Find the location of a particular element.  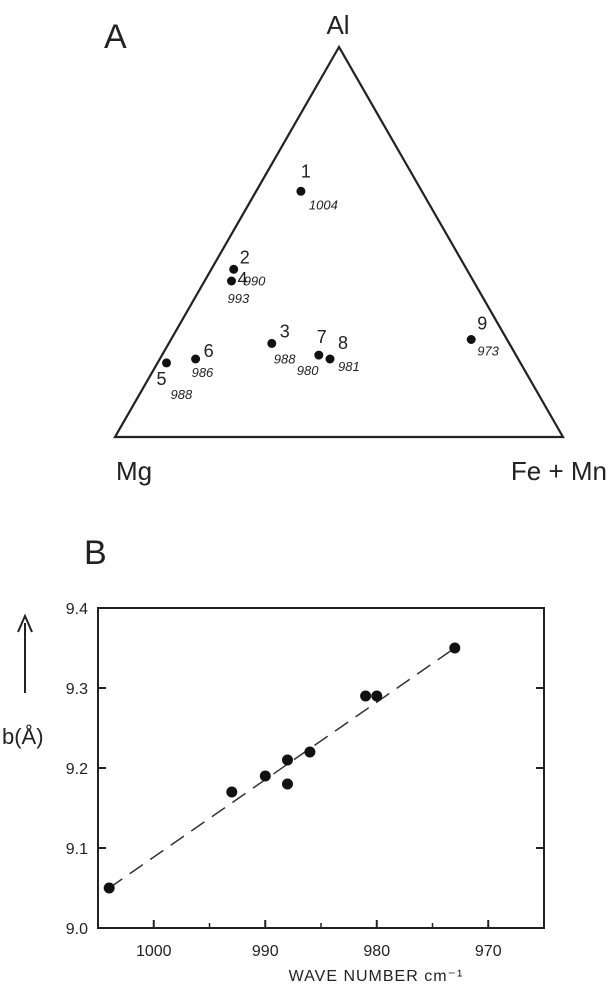

x-tick-label: 990 is located at coordinates (265, 951).